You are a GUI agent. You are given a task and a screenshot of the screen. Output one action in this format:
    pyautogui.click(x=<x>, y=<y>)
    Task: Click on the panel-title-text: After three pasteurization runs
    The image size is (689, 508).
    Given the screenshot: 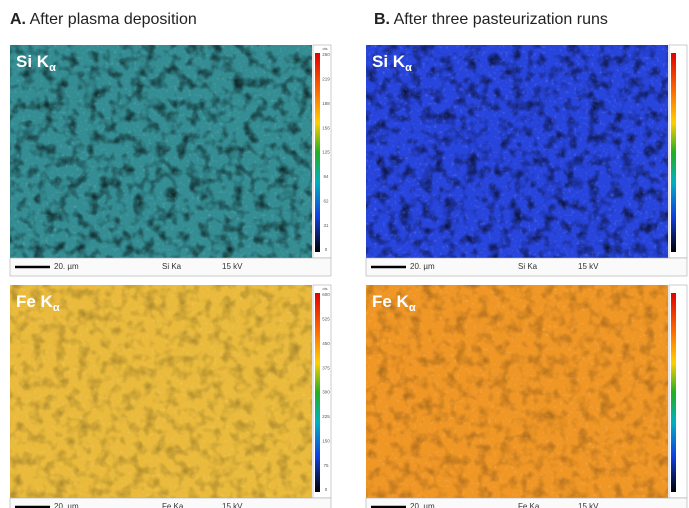 What is the action you would take?
    pyautogui.click(x=499, y=19)
    